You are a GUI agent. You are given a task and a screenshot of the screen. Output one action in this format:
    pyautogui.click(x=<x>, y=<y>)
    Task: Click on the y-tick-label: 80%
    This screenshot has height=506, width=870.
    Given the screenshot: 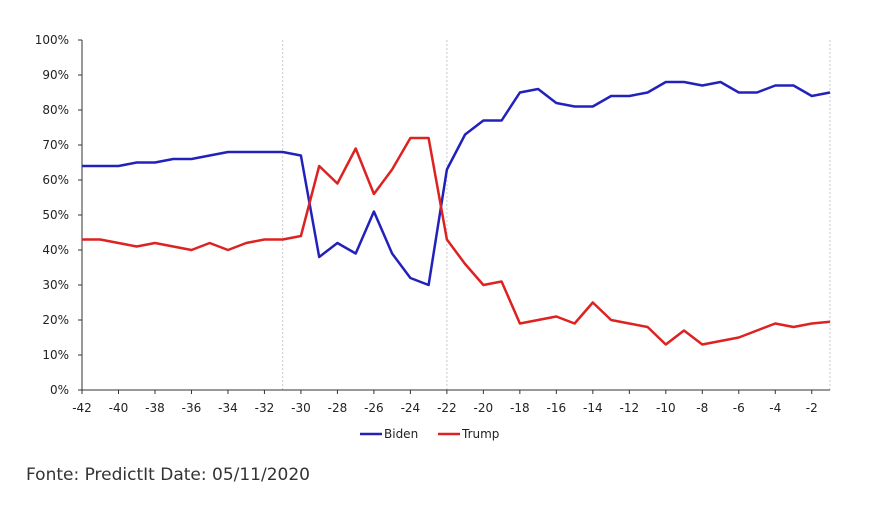 What is the action you would take?
    pyautogui.click(x=55, y=110)
    